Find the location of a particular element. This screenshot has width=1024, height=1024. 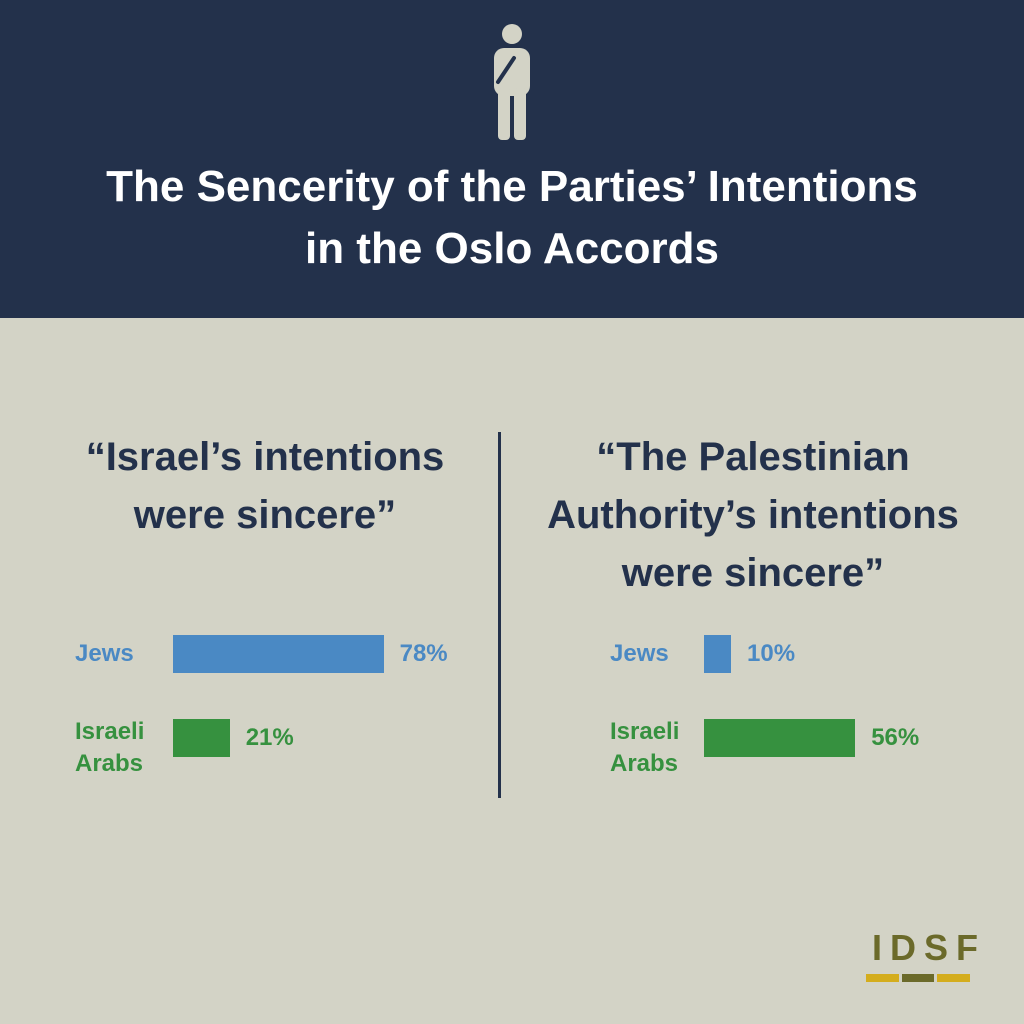

value-label-jews: 78% is located at coordinates (423, 653).